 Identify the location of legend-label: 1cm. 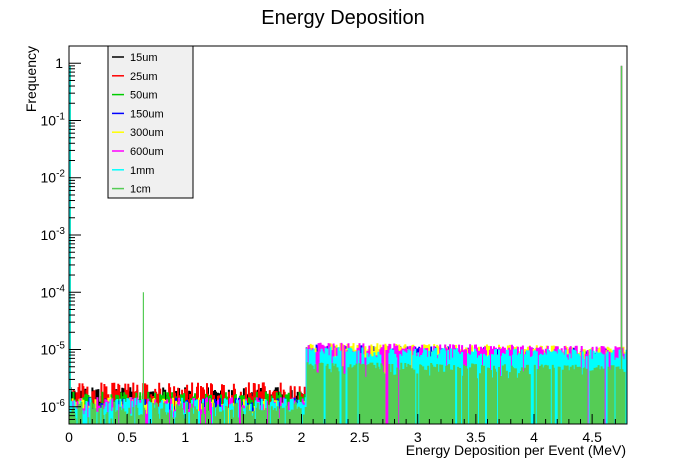
(140, 190).